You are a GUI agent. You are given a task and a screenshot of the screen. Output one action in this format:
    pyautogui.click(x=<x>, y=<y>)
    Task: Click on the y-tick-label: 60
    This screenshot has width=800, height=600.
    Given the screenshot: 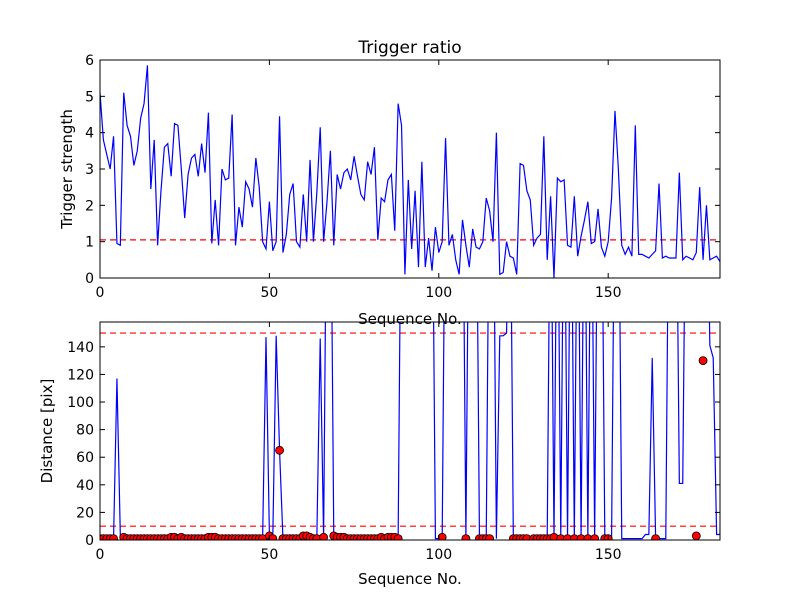 What is the action you would take?
    pyautogui.click(x=85, y=458)
    